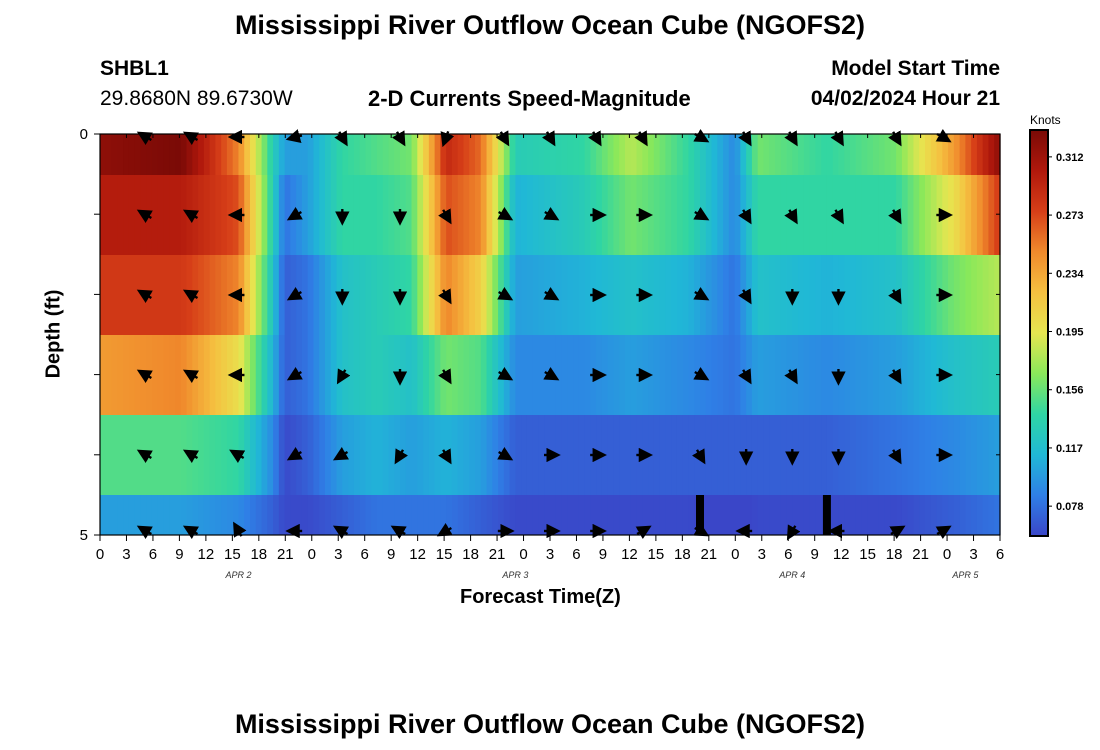 Image resolution: width=1100 pixels, height=750 pixels. Describe the element at coordinates (1070, 507) in the screenshot. I see `colorbar-tick-label: 0.078` at that location.